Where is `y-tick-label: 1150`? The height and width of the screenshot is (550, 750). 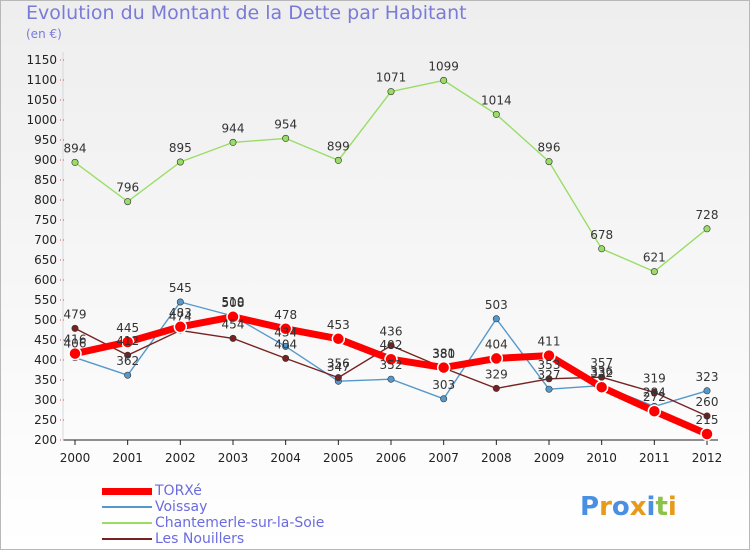
y-tick-label: 1150 is located at coordinates (41, 60).